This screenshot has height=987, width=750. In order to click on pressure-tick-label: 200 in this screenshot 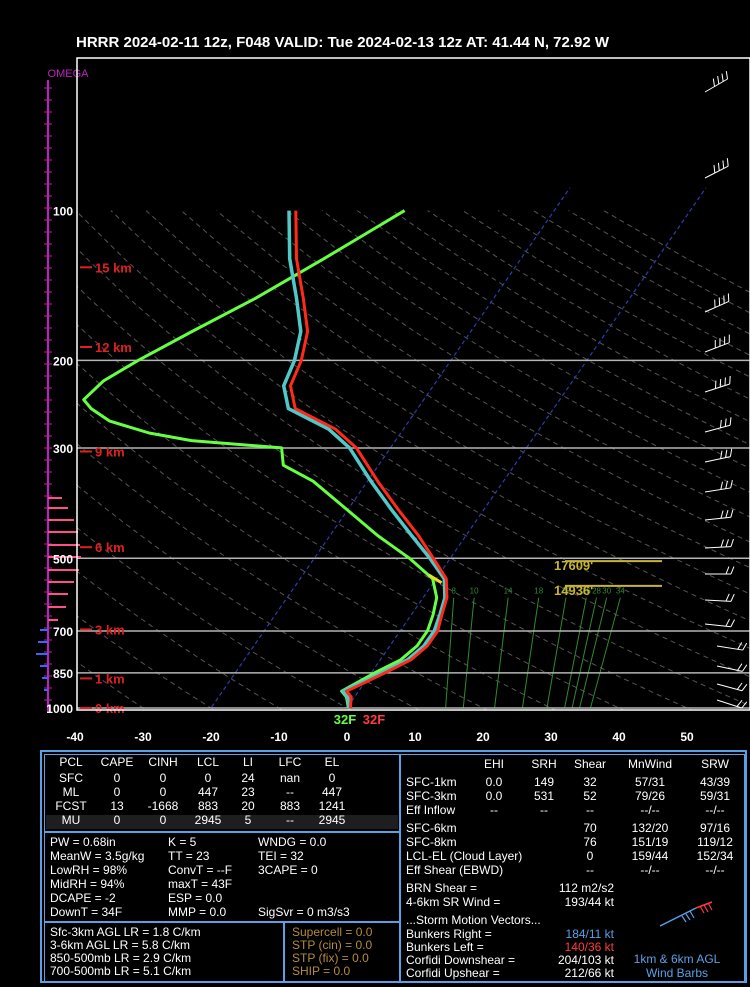, I will do `click(63, 361)`.